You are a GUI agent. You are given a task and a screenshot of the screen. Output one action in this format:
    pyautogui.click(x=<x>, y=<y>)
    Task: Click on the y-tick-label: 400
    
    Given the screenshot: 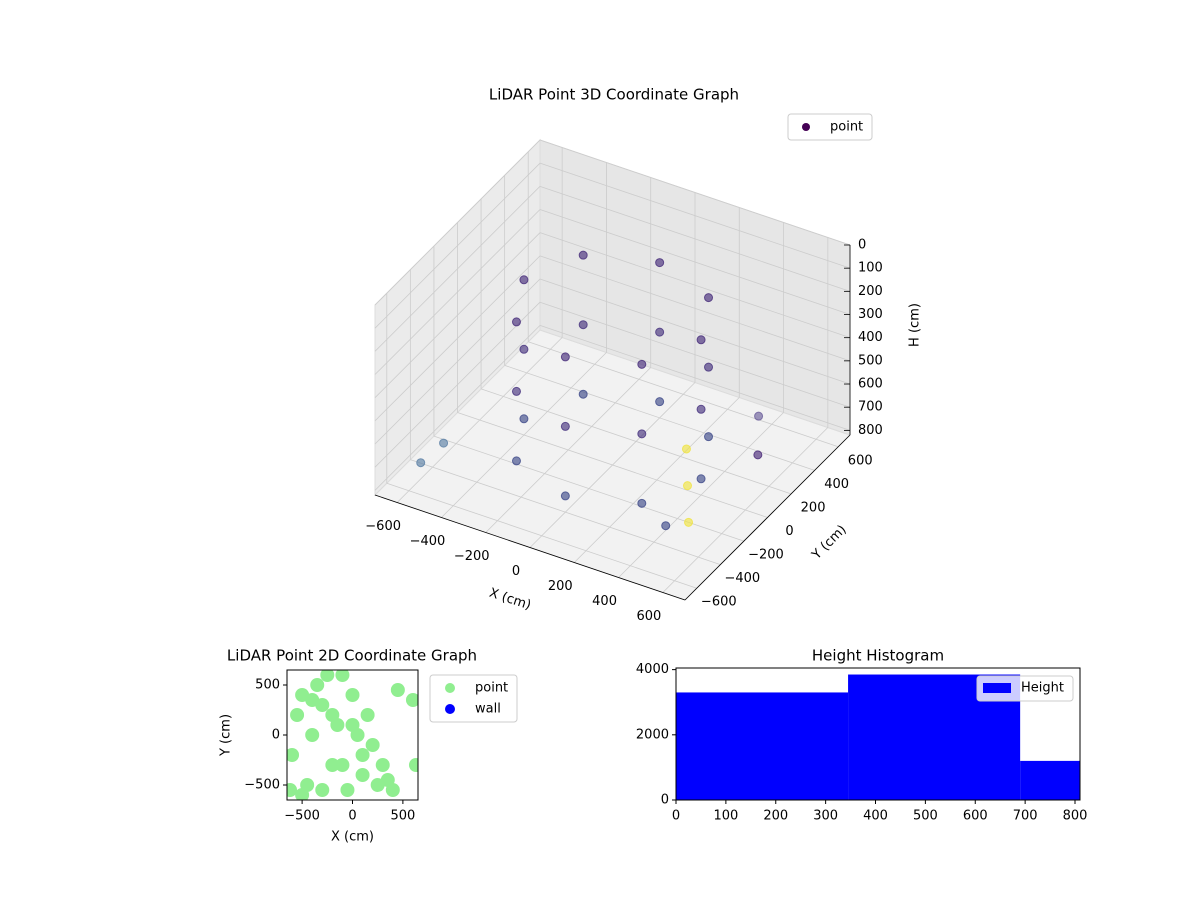 What is the action you would take?
    pyautogui.click(x=836, y=484)
    